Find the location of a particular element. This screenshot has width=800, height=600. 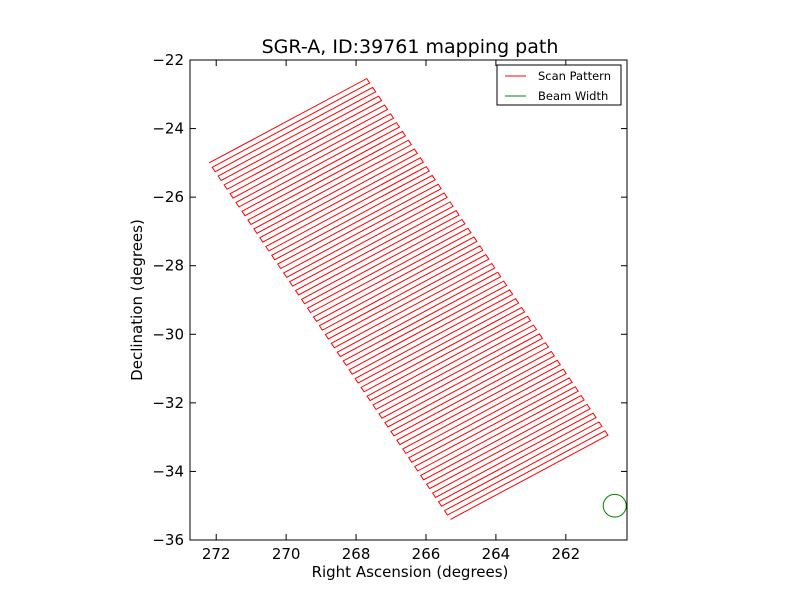

legend-label-scan-pattern: Scan Pattern is located at coordinates (574, 76).